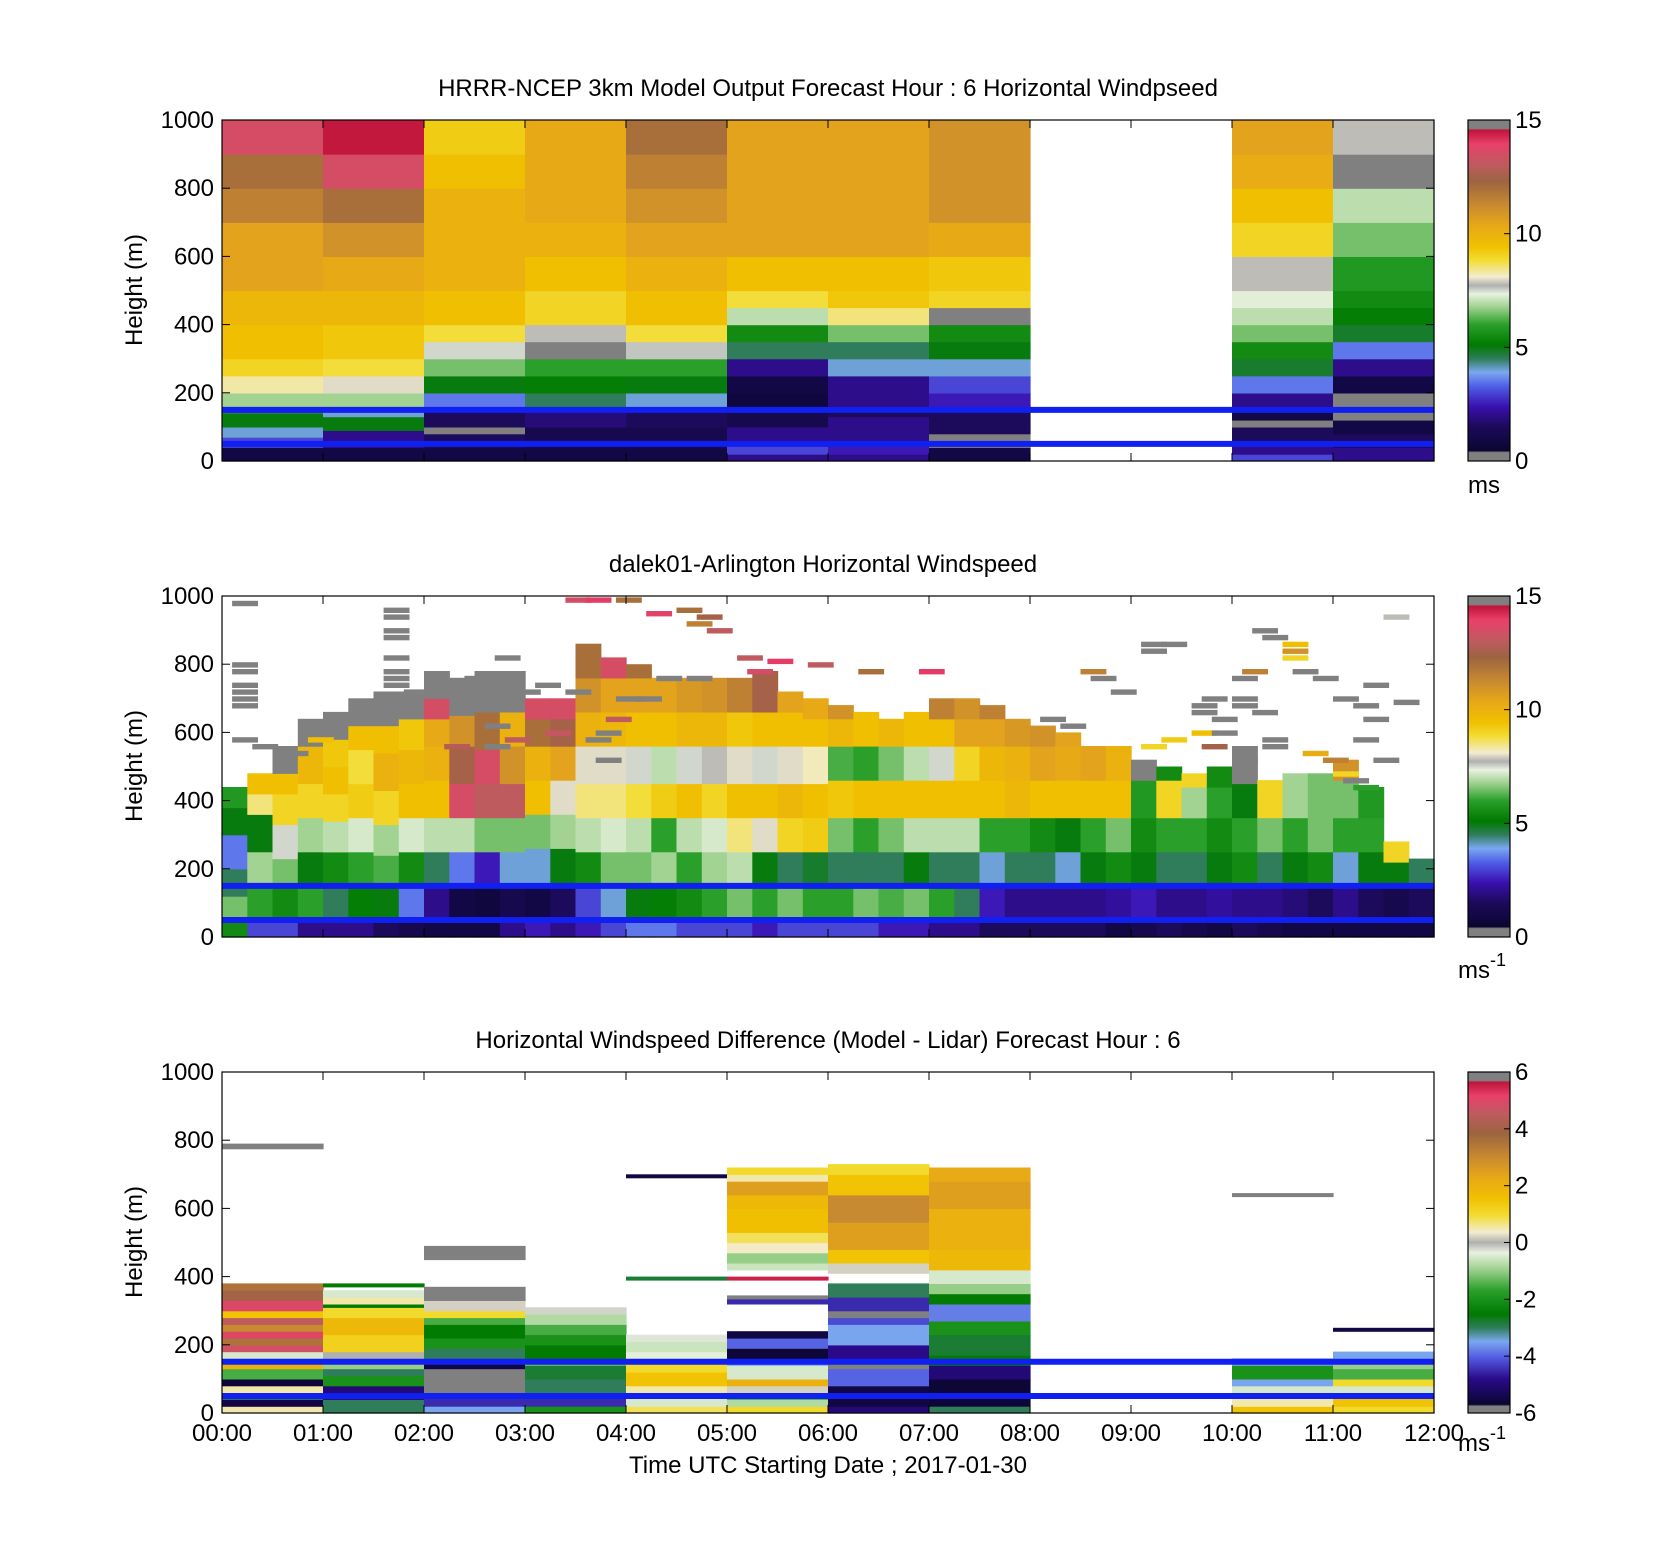  Describe the element at coordinates (187, 120) in the screenshot. I see `y-tick-label: 1000` at that location.